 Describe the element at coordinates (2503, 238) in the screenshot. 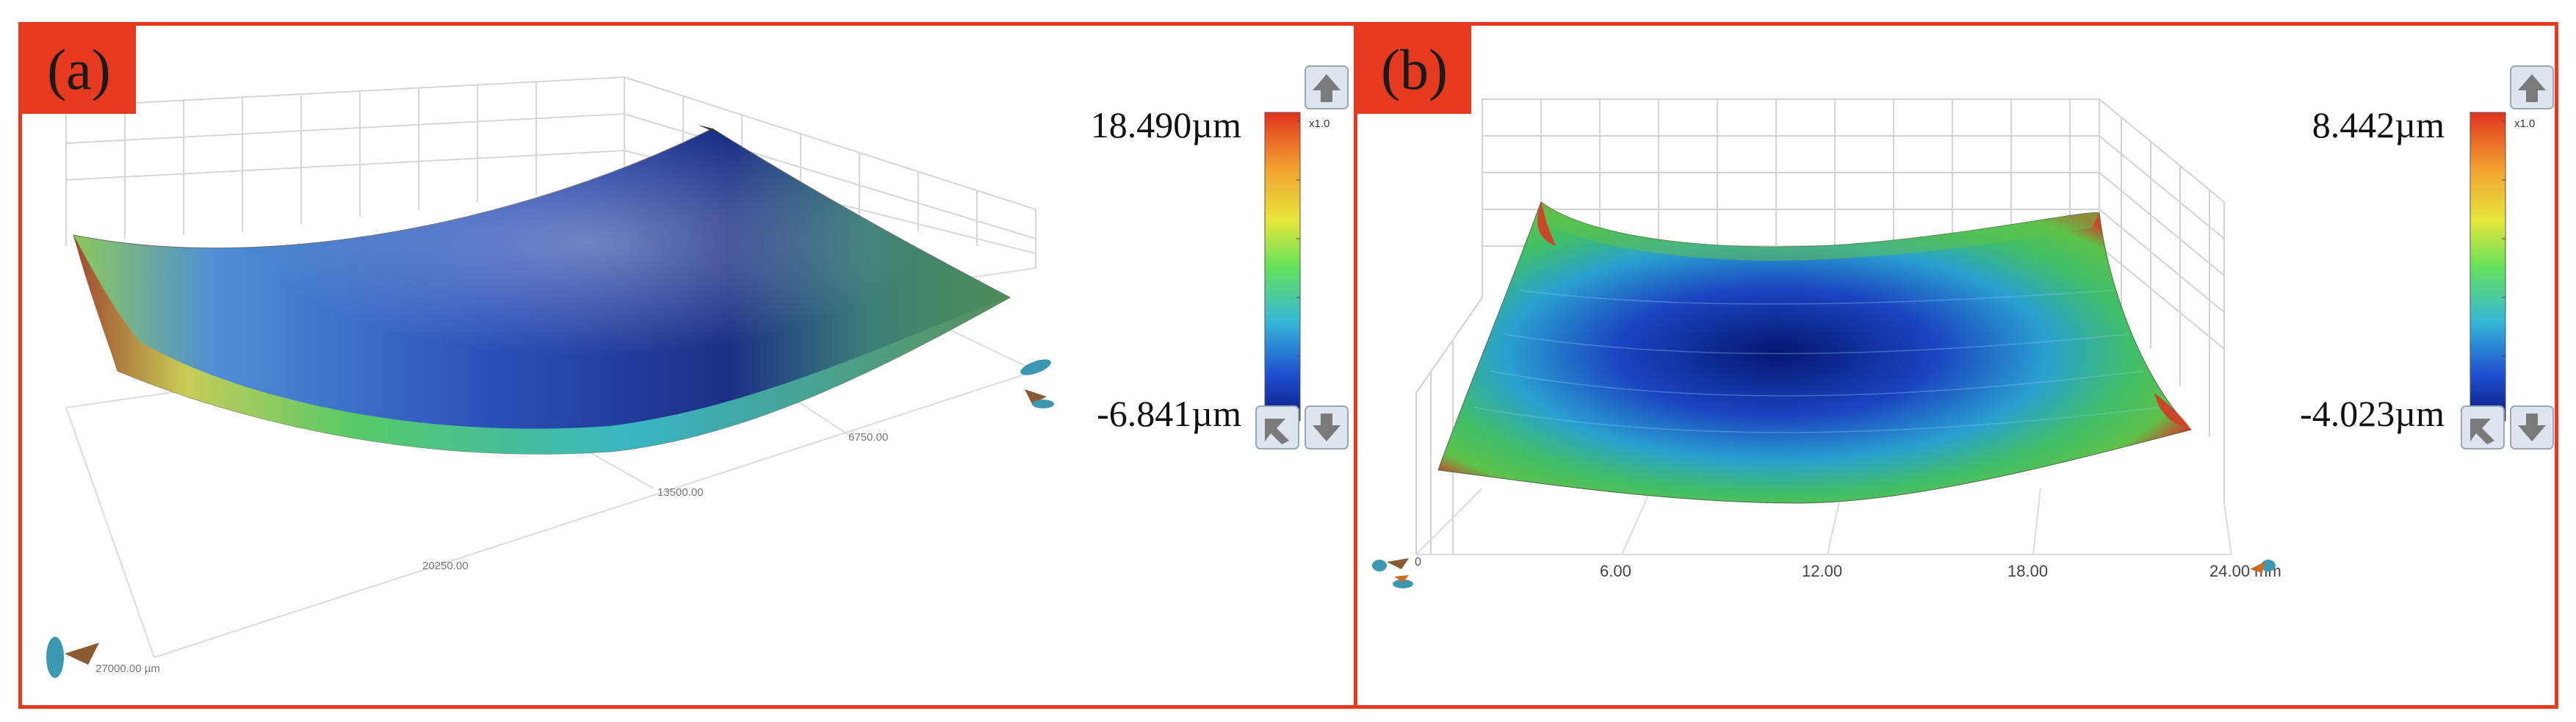

I see `colorbar-ticks-b` at that location.